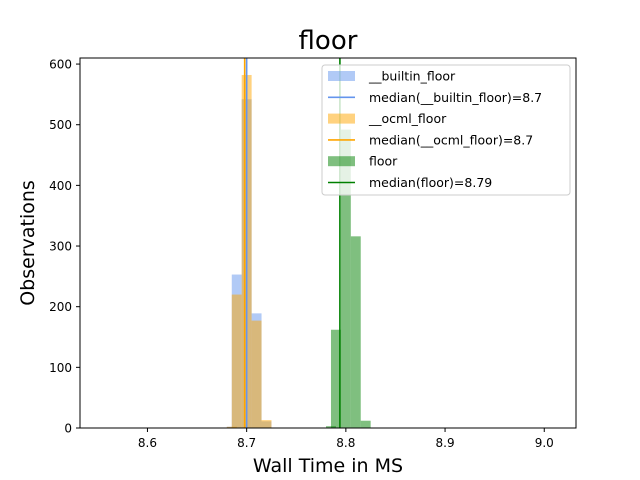 Image resolution: width=640 pixels, height=480 pixels. What do you see at coordinates (60, 125) in the screenshot?
I see `y-tick-label: 500` at bounding box center [60, 125].